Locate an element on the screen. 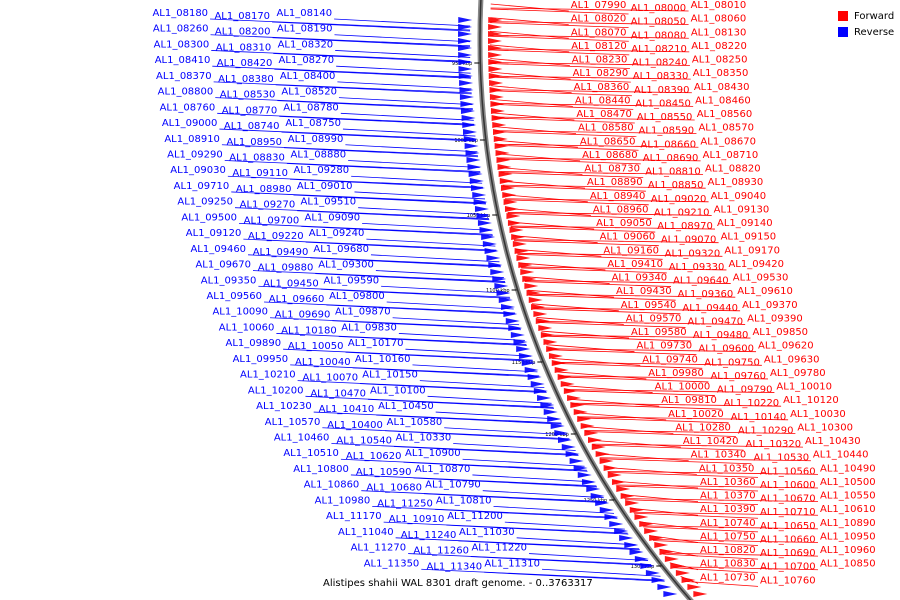 The image size is (900, 600). reverse-gene-label: AL1_10540 is located at coordinates (364, 441).